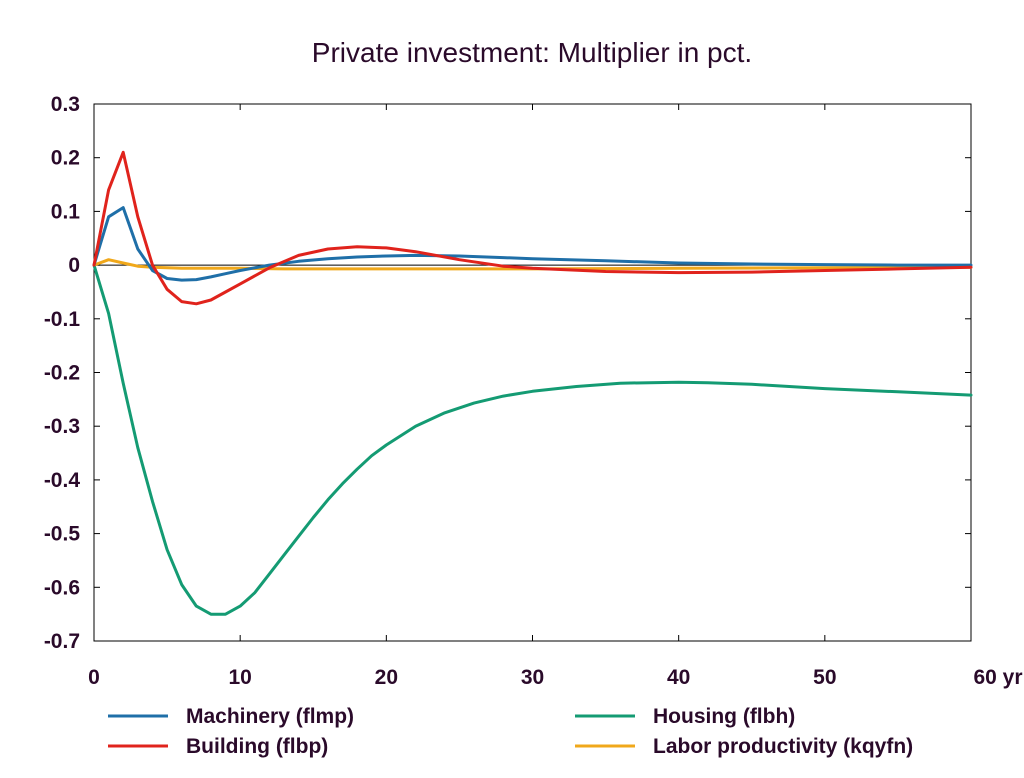 Image resolution: width=1024 pixels, height=778 pixels. What do you see at coordinates (532, 52) in the screenshot?
I see `chart-title: Private investment: Multiplier in pct.` at bounding box center [532, 52].